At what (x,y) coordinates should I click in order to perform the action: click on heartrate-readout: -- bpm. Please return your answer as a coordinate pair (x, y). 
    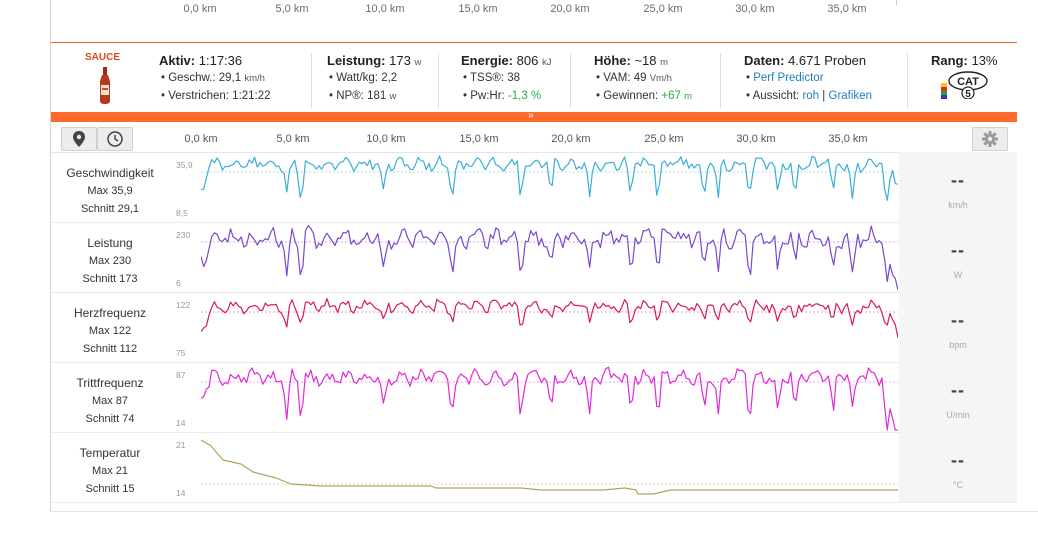
    Looking at the image, I should click on (958, 327).